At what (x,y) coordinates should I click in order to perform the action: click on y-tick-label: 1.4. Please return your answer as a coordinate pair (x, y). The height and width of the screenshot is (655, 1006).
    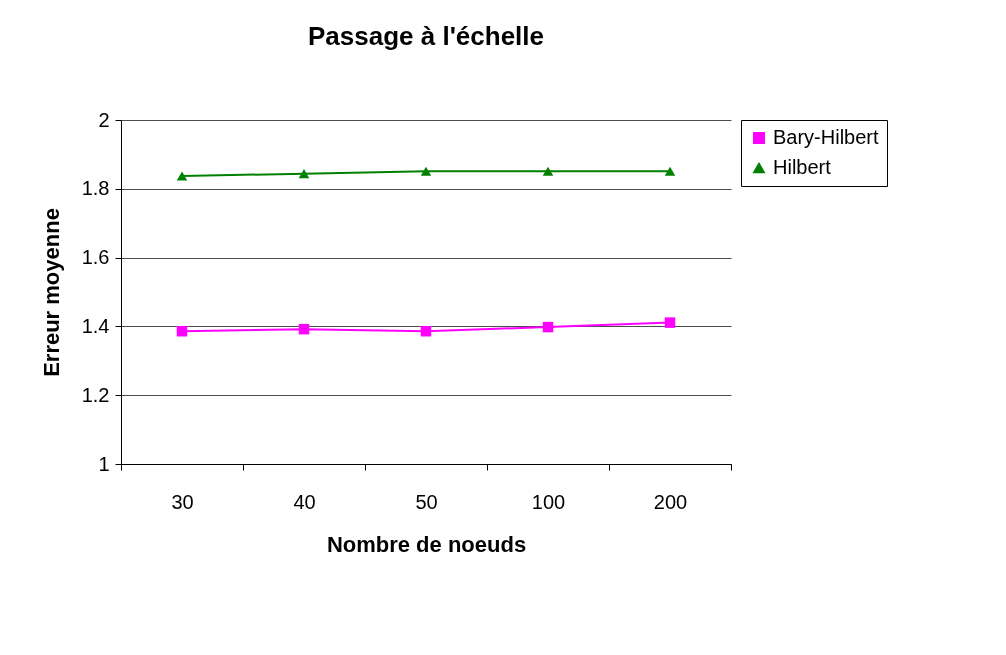
    Looking at the image, I should click on (95, 325).